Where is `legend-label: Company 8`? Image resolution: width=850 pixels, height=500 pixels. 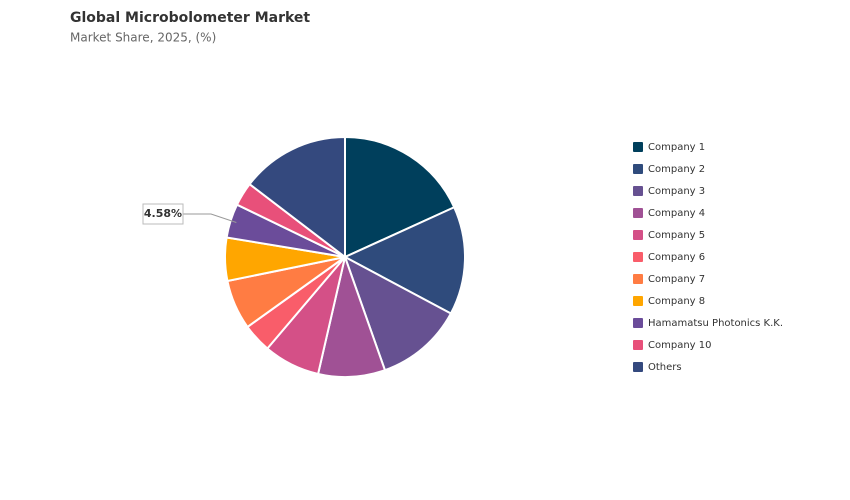
legend-label: Company 8 is located at coordinates (676, 301).